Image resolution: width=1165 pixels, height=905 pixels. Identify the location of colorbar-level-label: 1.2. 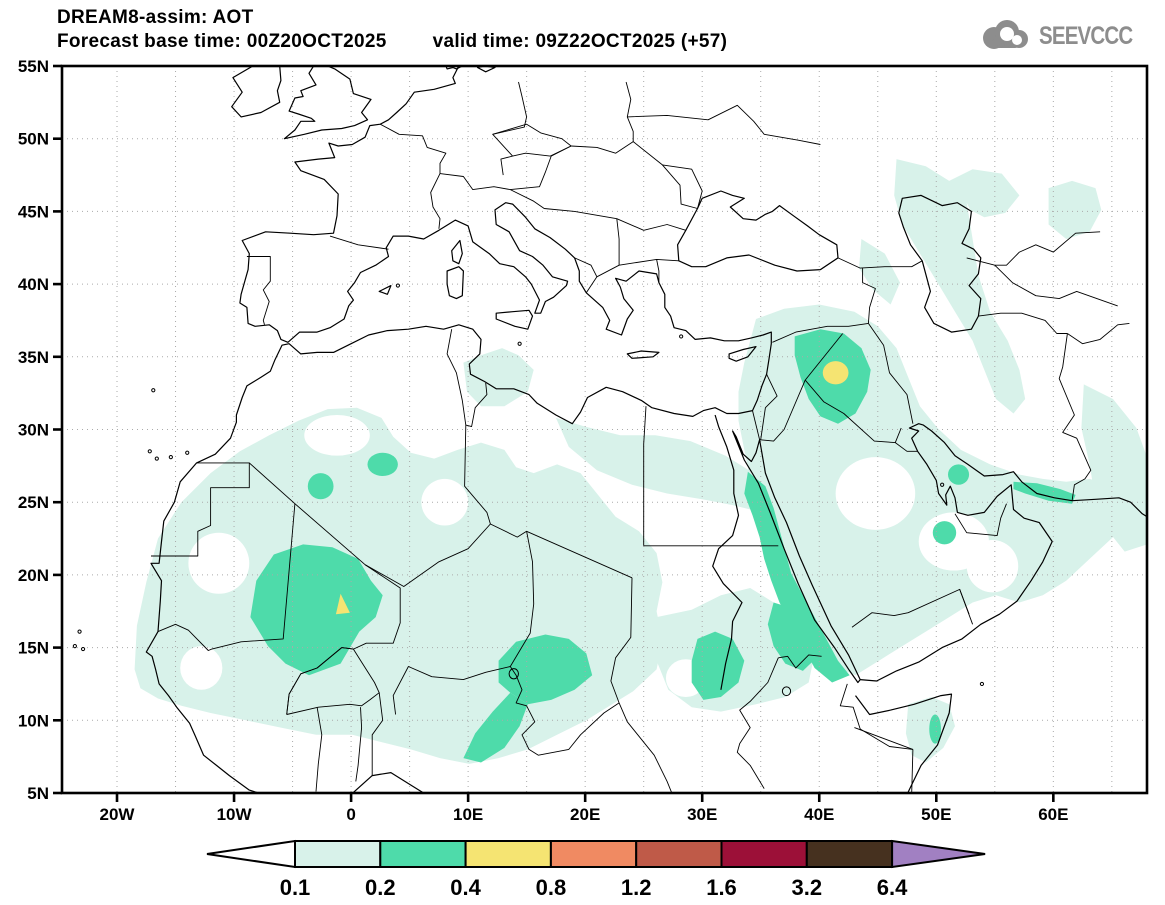
(636, 887).